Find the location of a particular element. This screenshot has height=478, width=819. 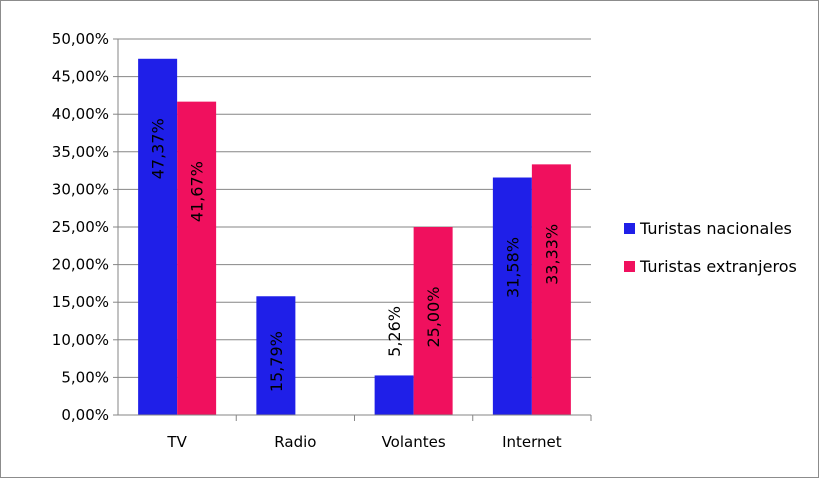

x-category-label: Volantes is located at coordinates (414, 442).